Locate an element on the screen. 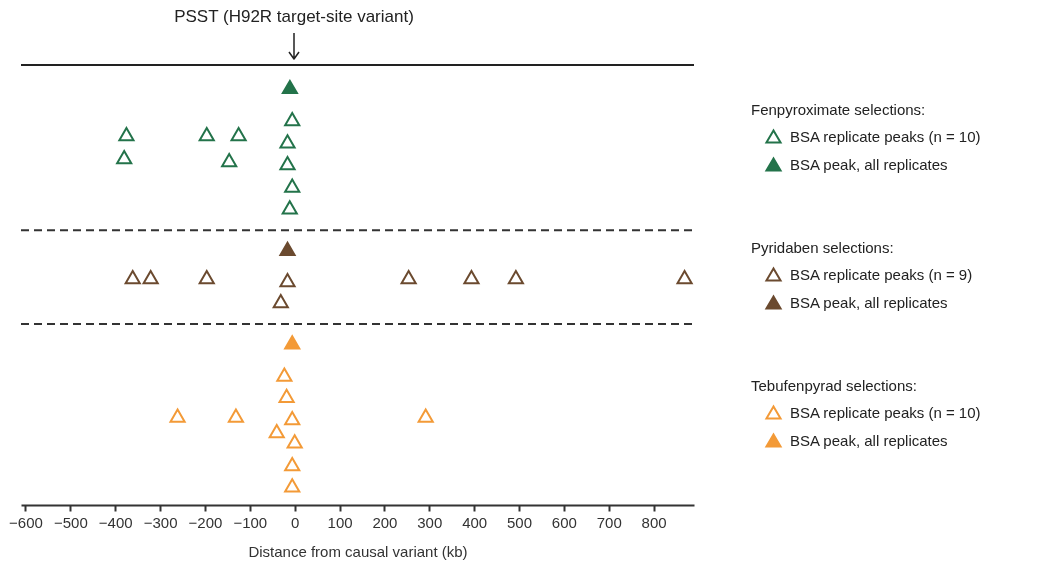  text: Fenpyroximate selections: is located at coordinates (838, 109).